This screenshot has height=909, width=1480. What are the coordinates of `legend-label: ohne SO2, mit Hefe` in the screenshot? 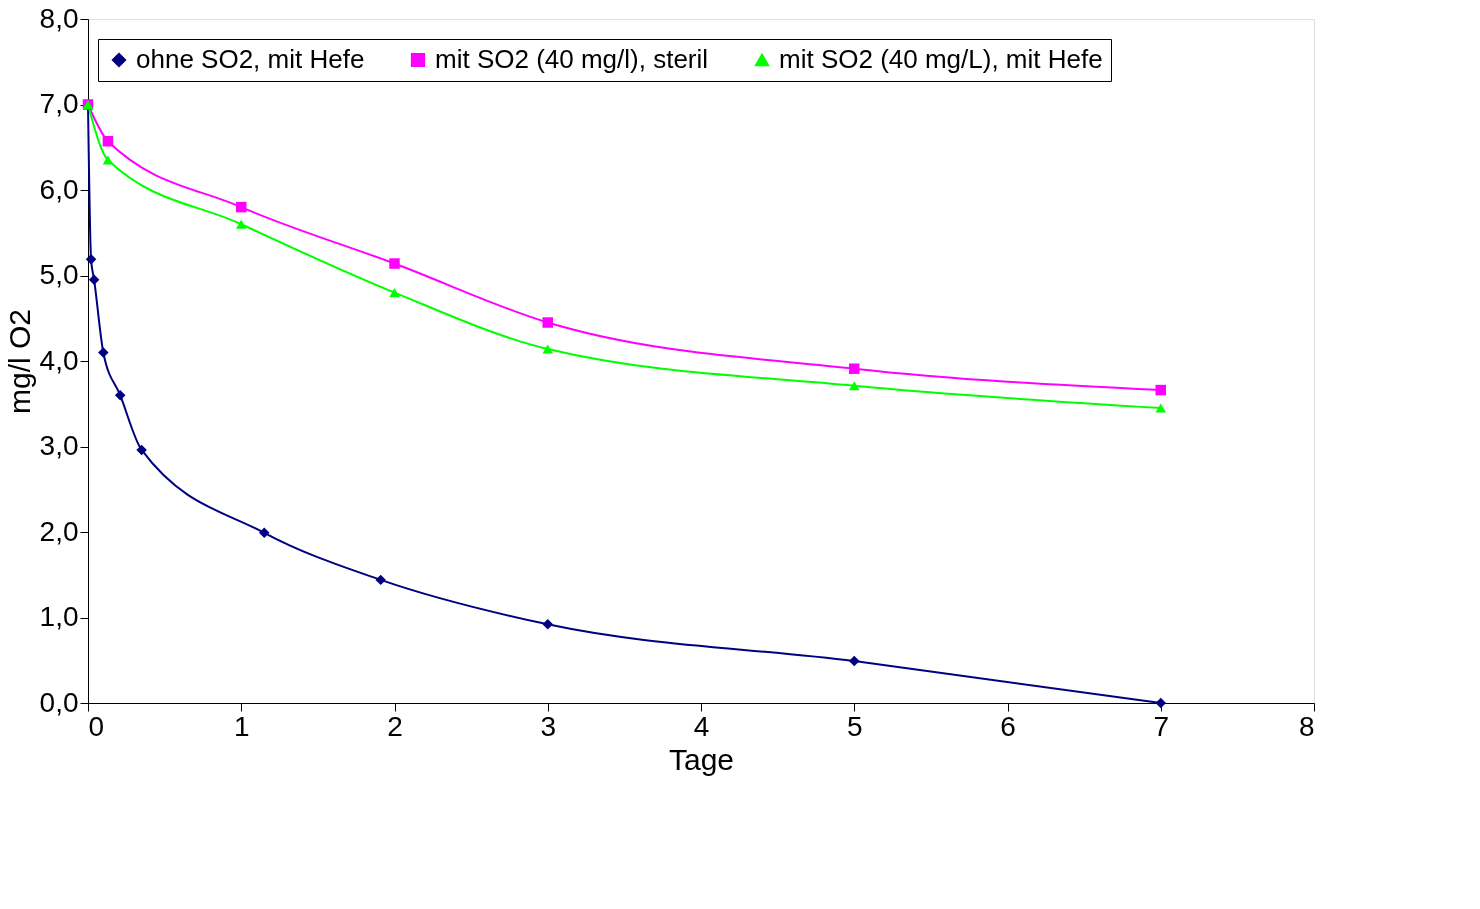 It's located at (250, 59).